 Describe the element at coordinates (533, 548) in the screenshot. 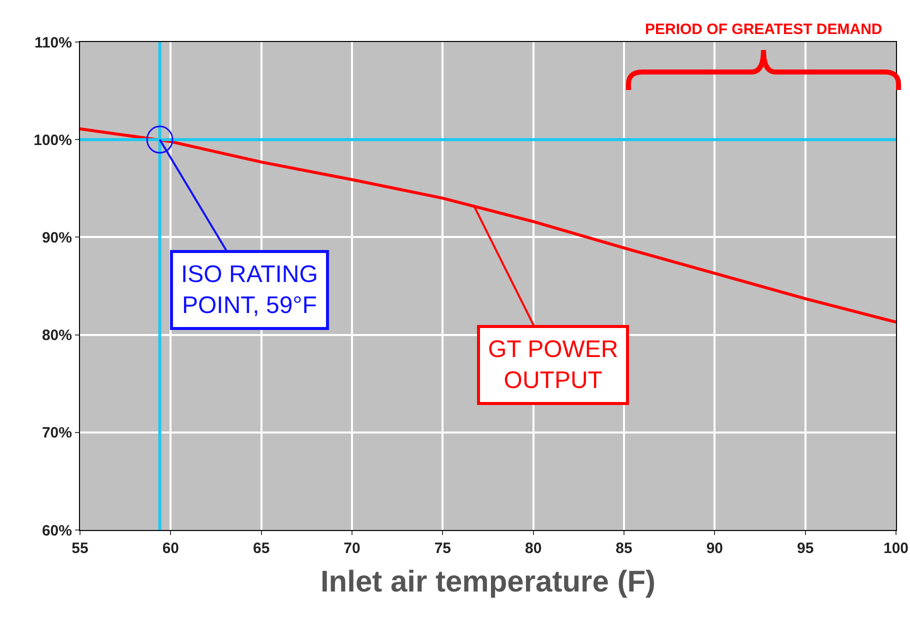

I see `x-tick-label: 80` at that location.